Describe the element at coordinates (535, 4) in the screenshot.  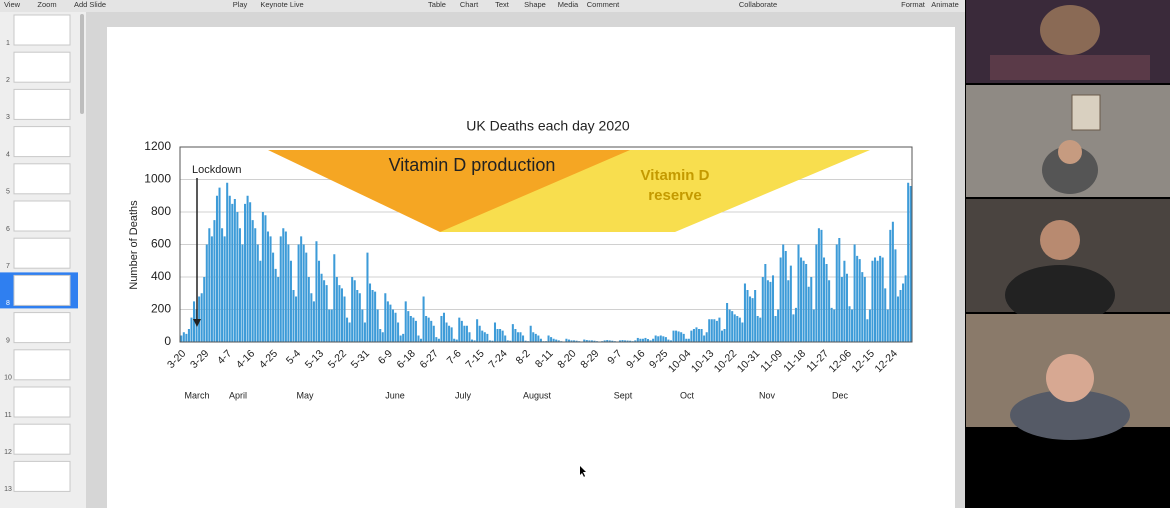
I see `toolbar-button: Shape` at that location.